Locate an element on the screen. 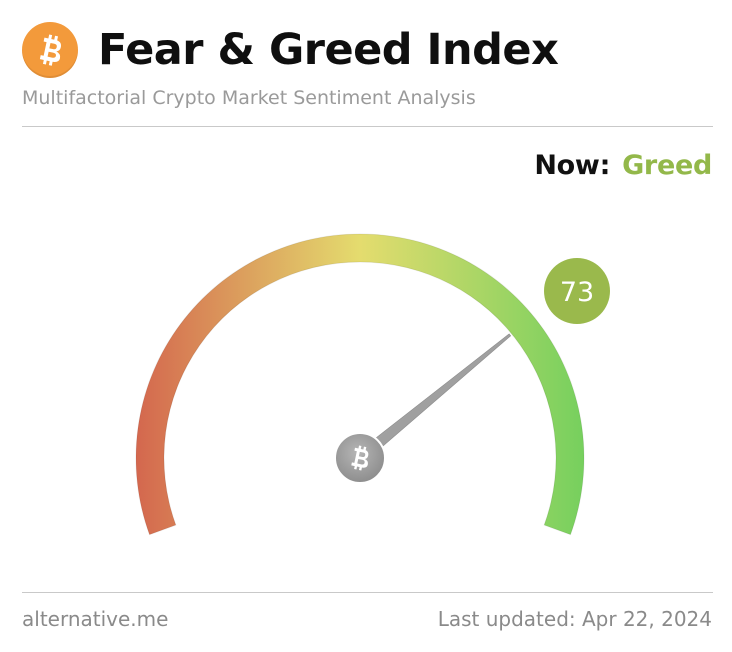 The height and width of the screenshot is (652, 732). value-badge: 73 is located at coordinates (577, 291).